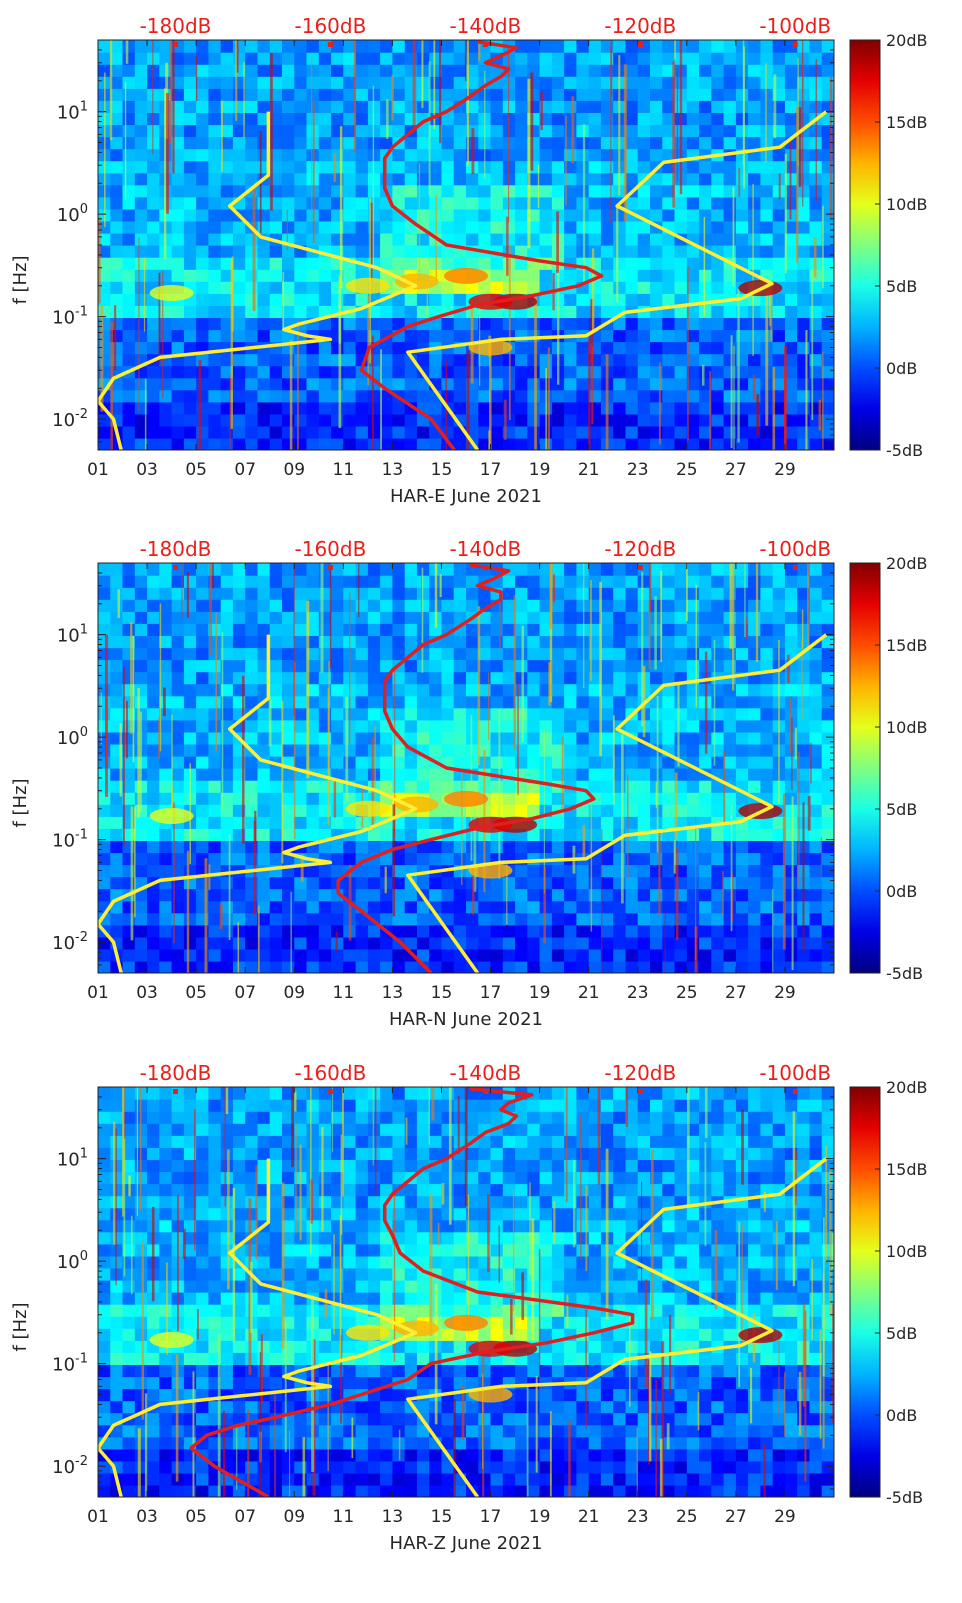 The image size is (962, 1603). What do you see at coordinates (491, 993) in the screenshot?
I see `x-tick-label: 17` at bounding box center [491, 993].